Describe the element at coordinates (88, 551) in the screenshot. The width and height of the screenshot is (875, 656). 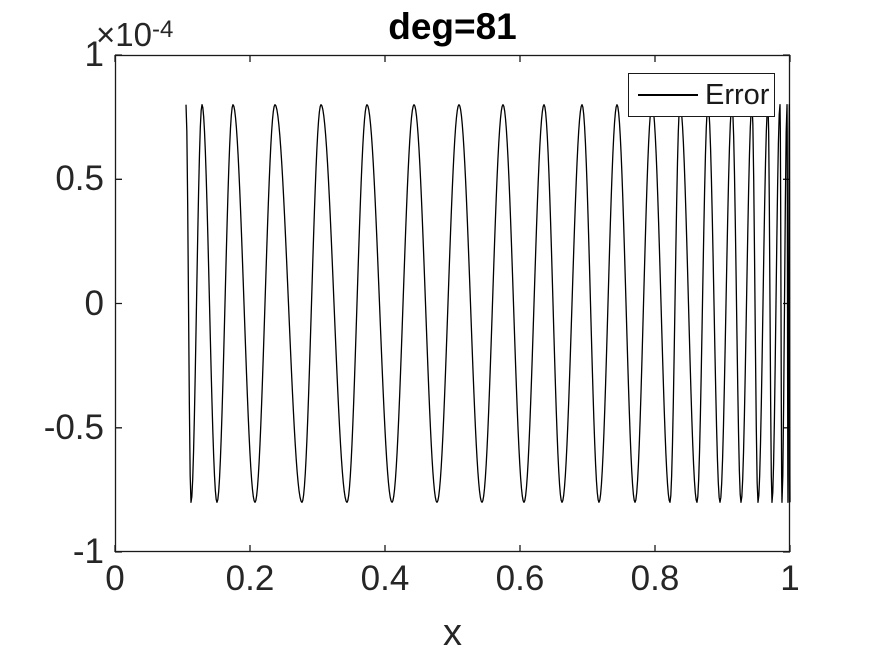
I see `y-tick-label: -1` at that location.